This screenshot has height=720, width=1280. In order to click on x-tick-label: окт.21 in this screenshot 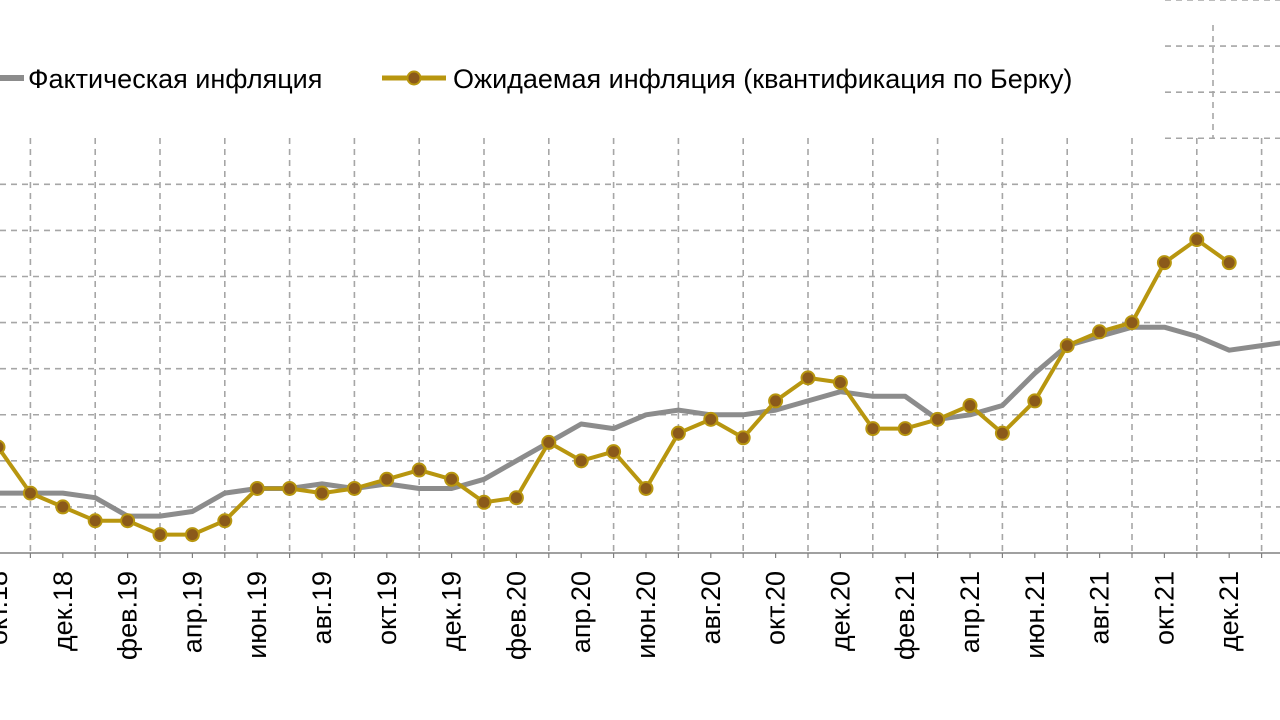, I will do `click(1164, 608)`.